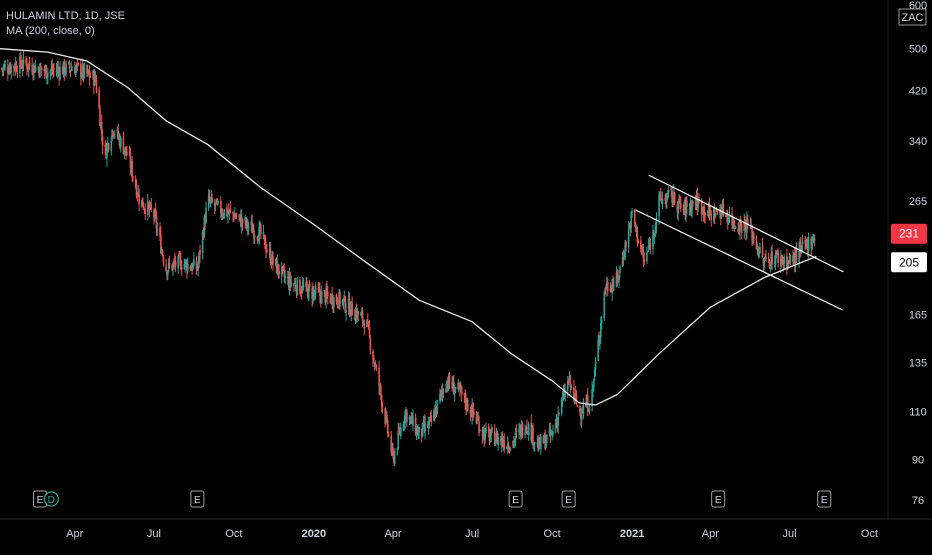 The width and height of the screenshot is (932, 555). What do you see at coordinates (918, 363) in the screenshot?
I see `price-tick-label: 135` at bounding box center [918, 363].